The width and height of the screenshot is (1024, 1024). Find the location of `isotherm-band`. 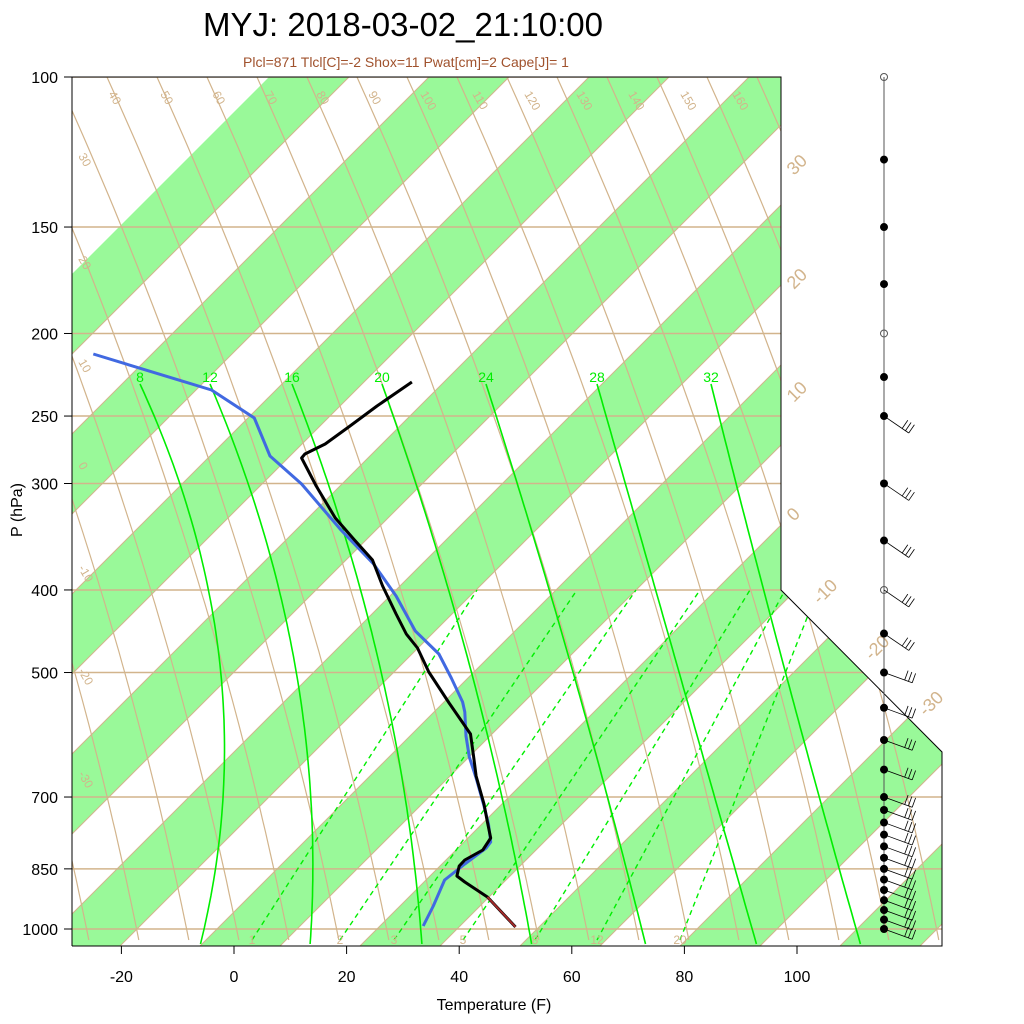

isotherm-band is located at coordinates (1012, 496).